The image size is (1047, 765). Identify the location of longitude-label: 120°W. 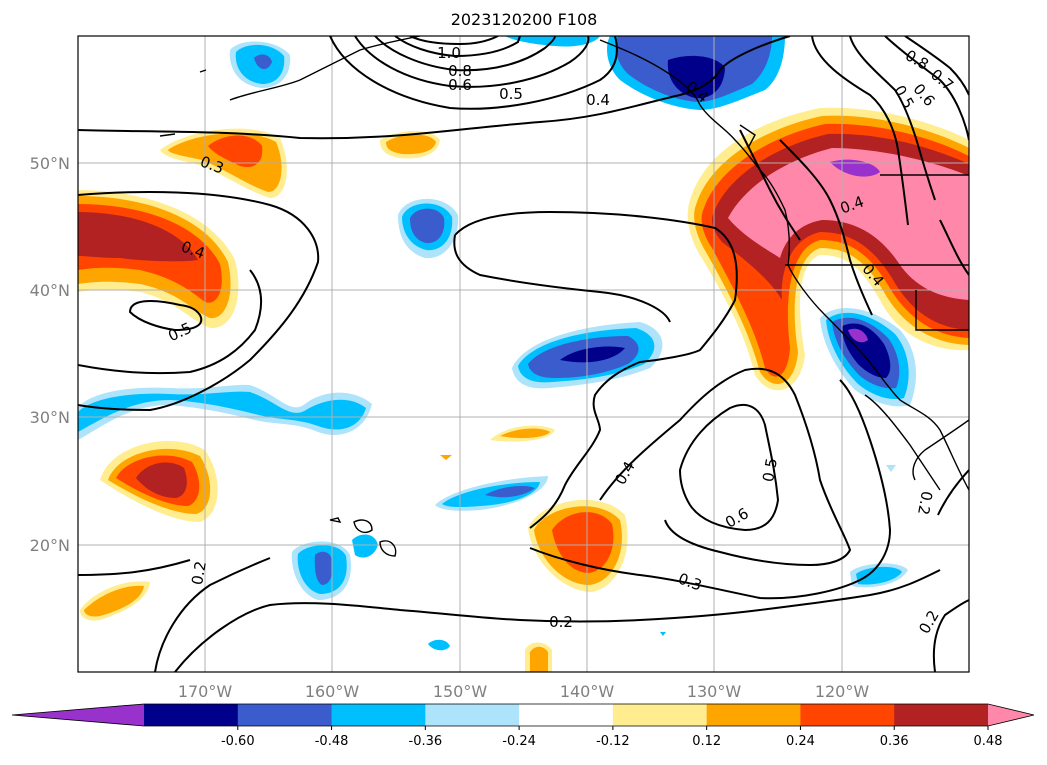
(842, 691).